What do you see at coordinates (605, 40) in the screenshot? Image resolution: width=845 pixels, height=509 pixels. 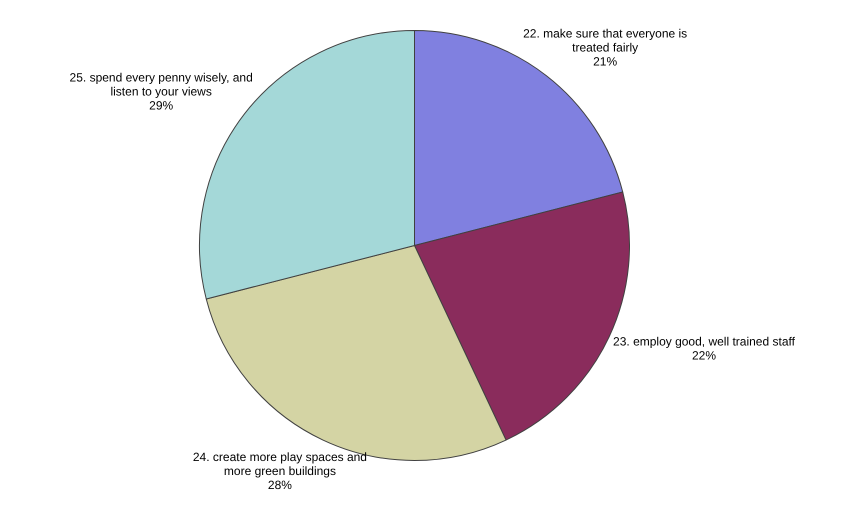 I see `slice-label: 22. make sure that everyone is treated fairly` at bounding box center [605, 40].